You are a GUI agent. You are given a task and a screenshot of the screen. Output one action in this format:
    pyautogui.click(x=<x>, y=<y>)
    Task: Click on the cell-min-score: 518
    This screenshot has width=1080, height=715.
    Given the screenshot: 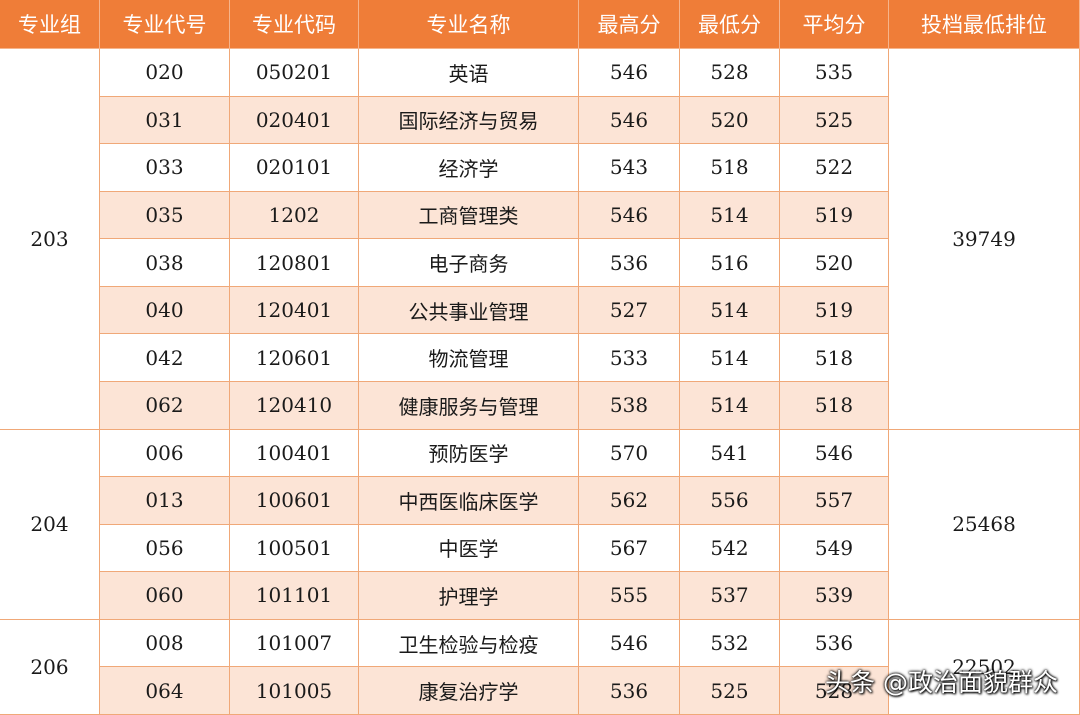 What is the action you would take?
    pyautogui.click(x=730, y=168)
    